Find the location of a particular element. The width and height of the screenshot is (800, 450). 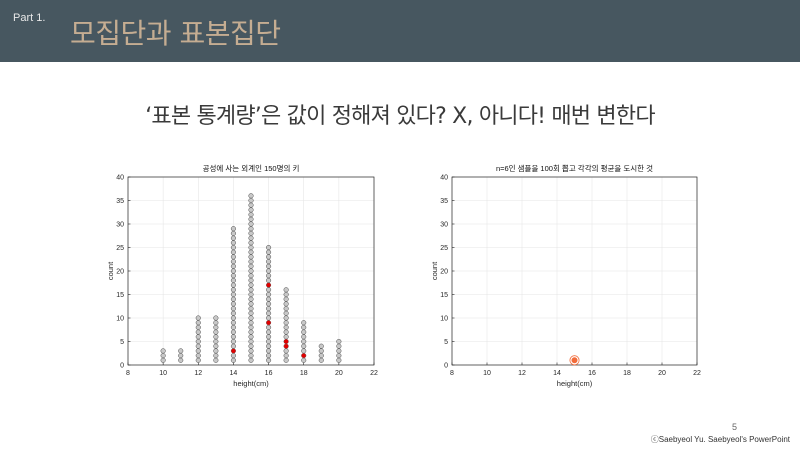

x-tick-label: 18 is located at coordinates (304, 373).